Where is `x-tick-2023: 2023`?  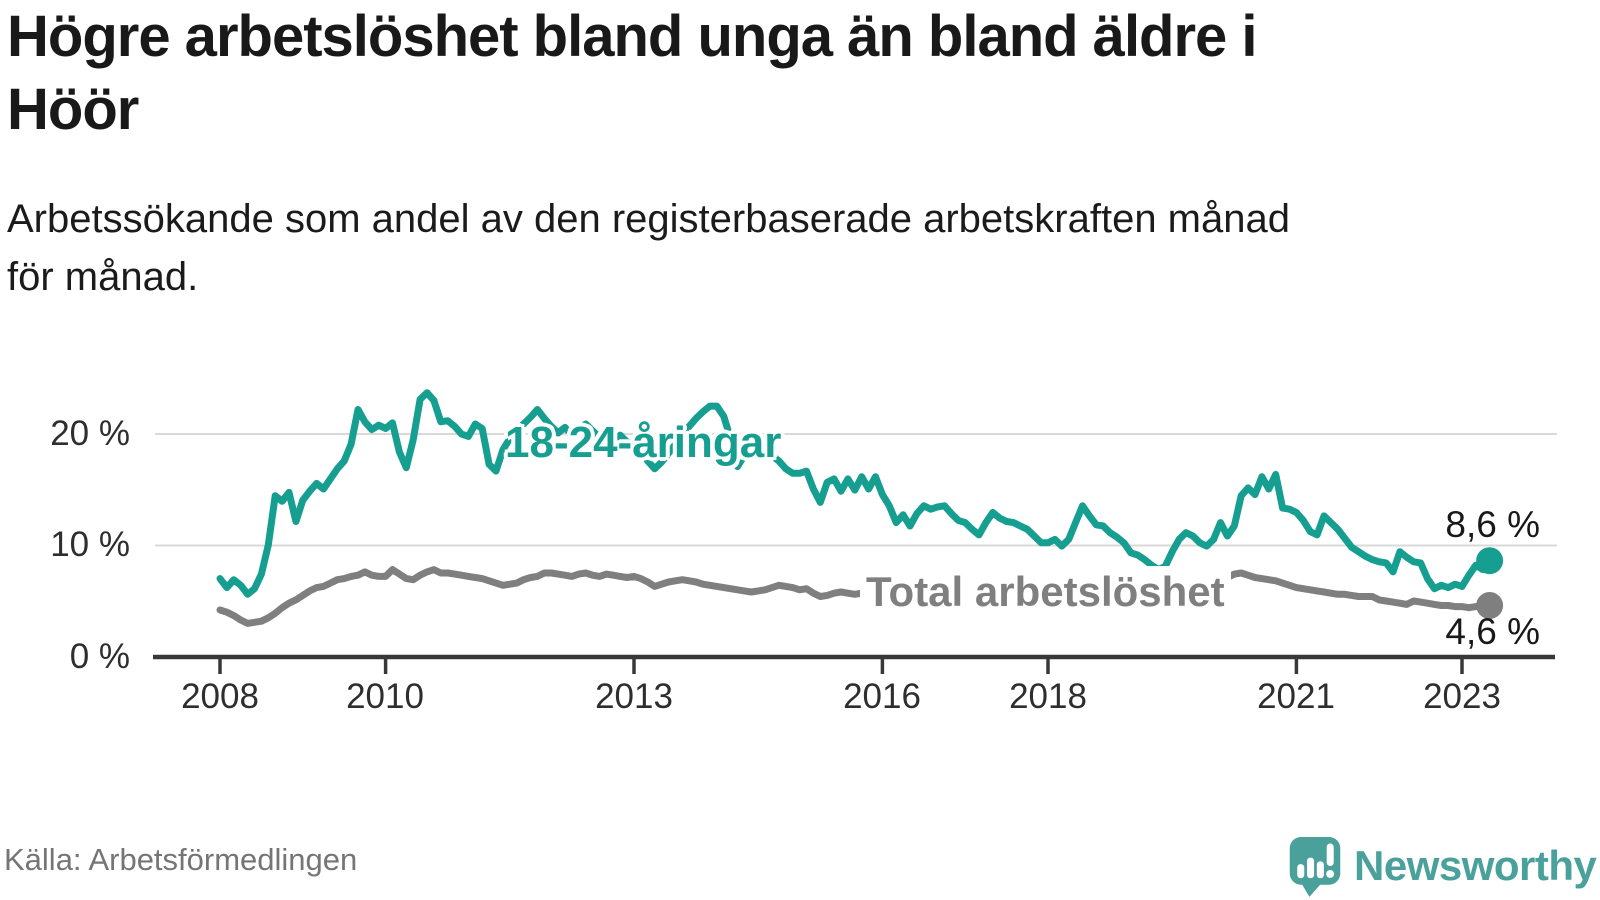 x-tick-2023: 2023 is located at coordinates (1462, 696).